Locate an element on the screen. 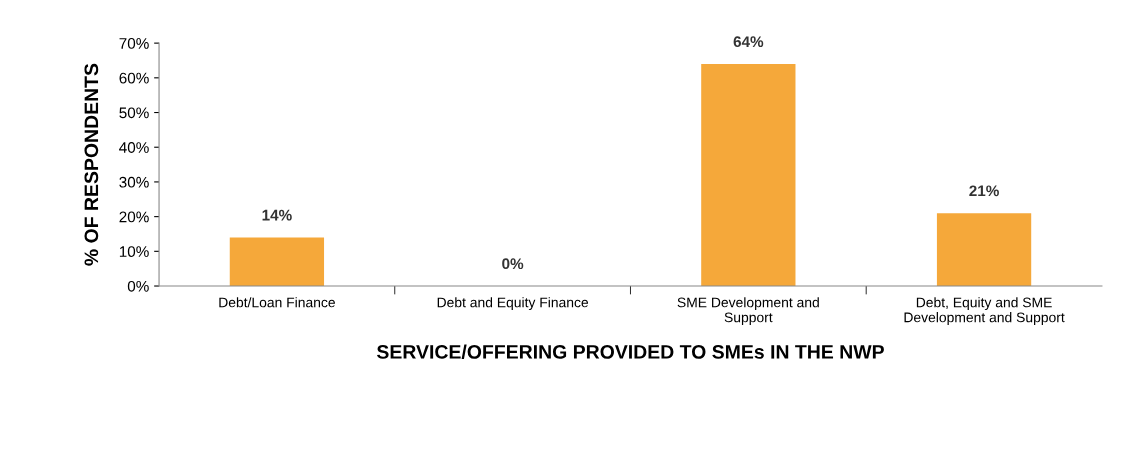  x-tick-label: Debt and Equity Finance is located at coordinates (513, 304).